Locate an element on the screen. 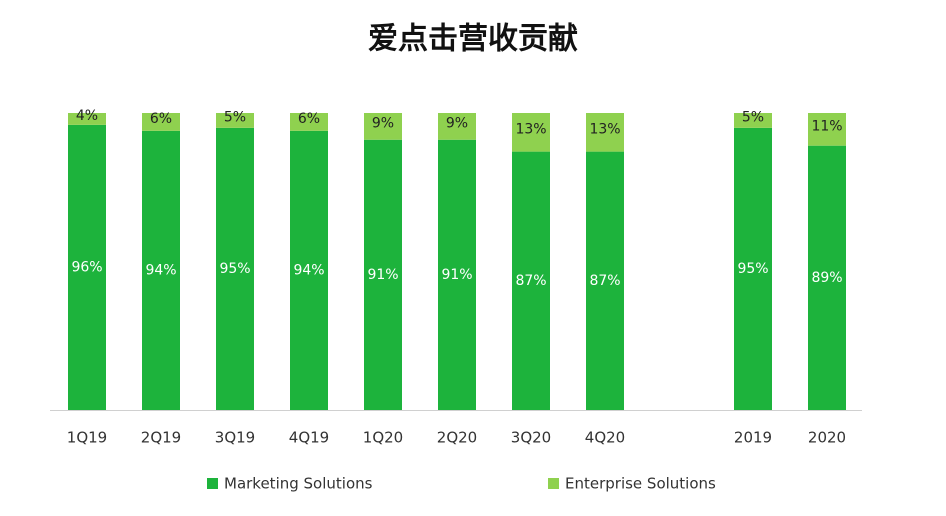 Image resolution: width=946 pixels, height=516 pixels. x-tick-label: 2Q19 is located at coordinates (161, 438).